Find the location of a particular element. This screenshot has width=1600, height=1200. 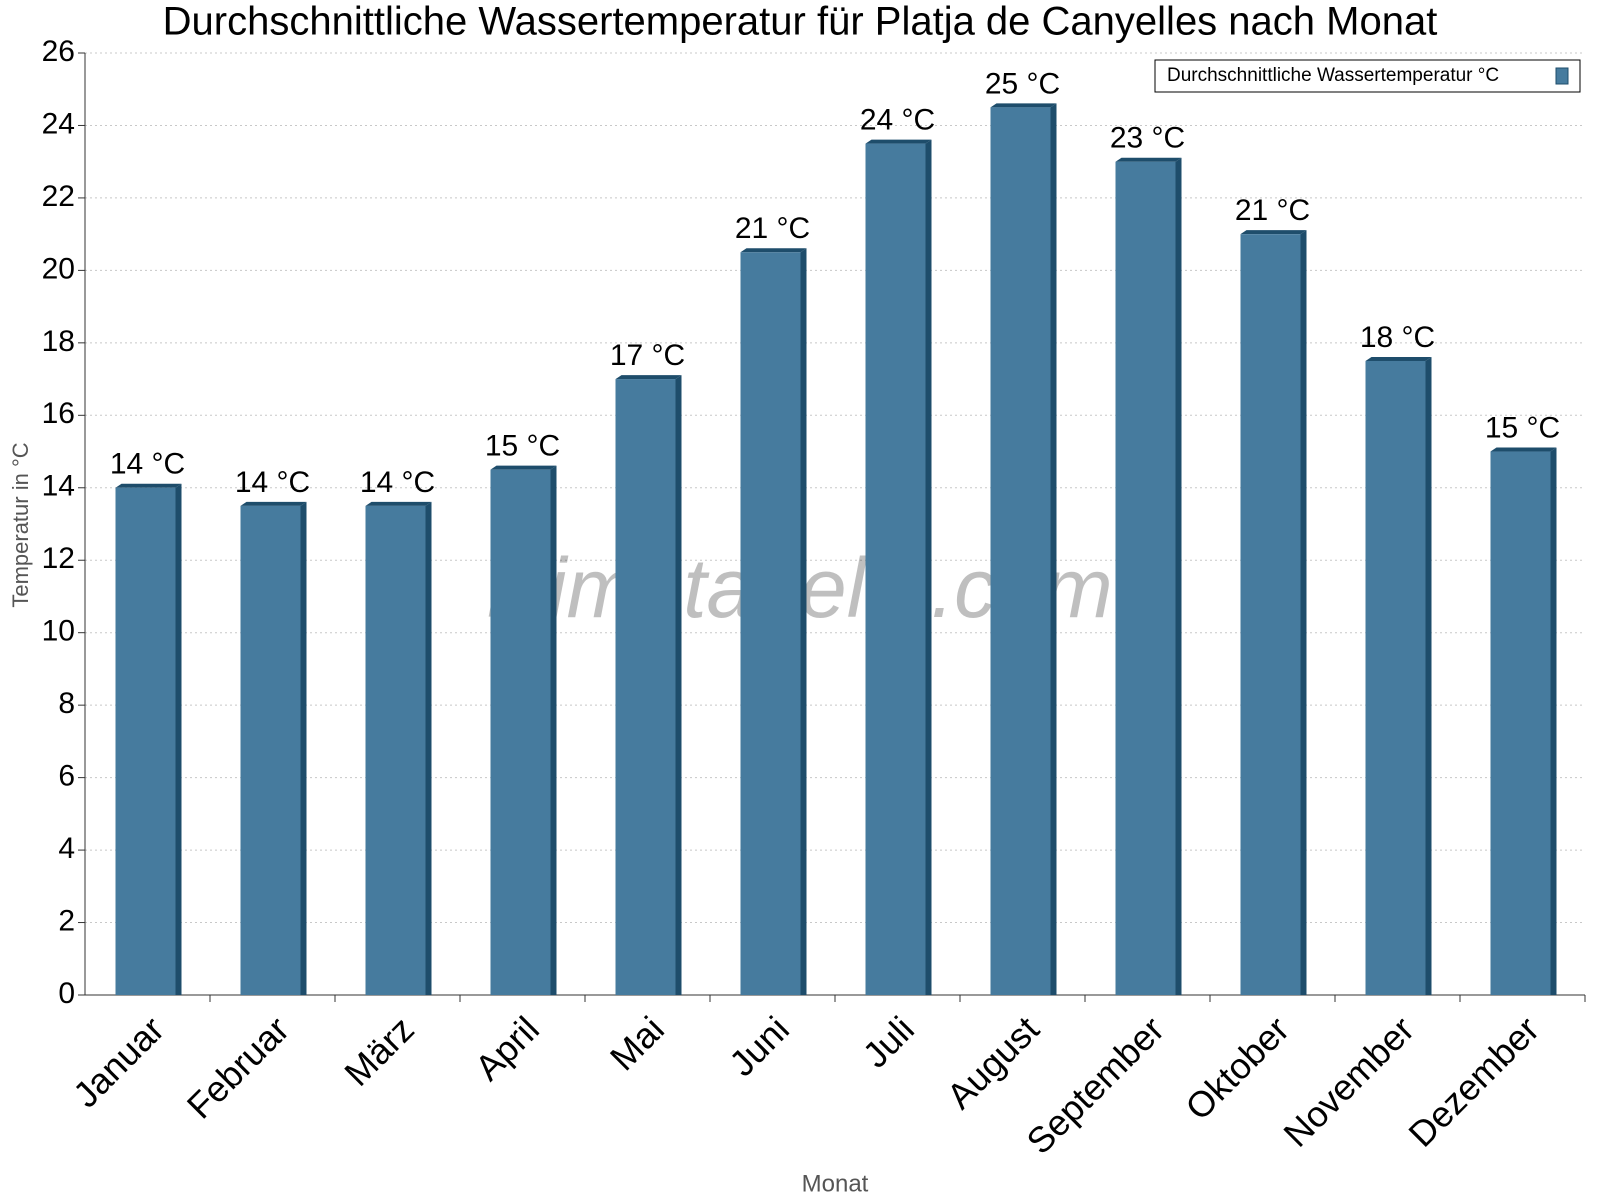

value-label: 18 °C is located at coordinates (1397, 337).